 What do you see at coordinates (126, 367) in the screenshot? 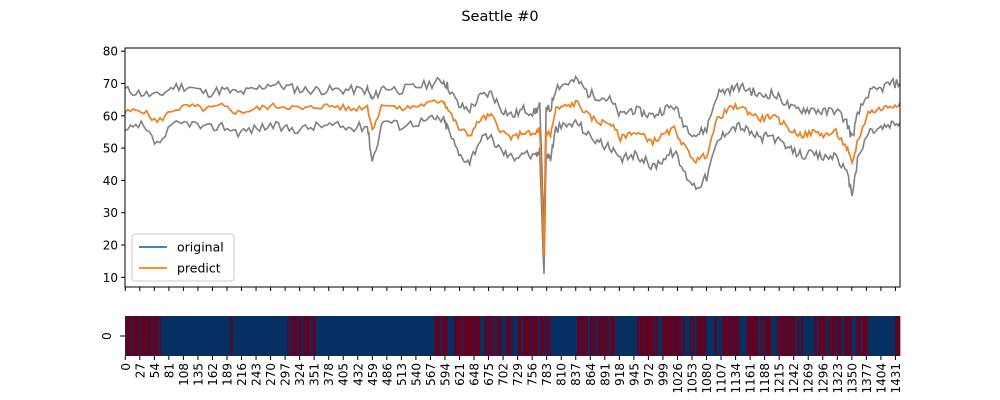
I see `heatmap-x-tick-label: 0` at bounding box center [126, 367].